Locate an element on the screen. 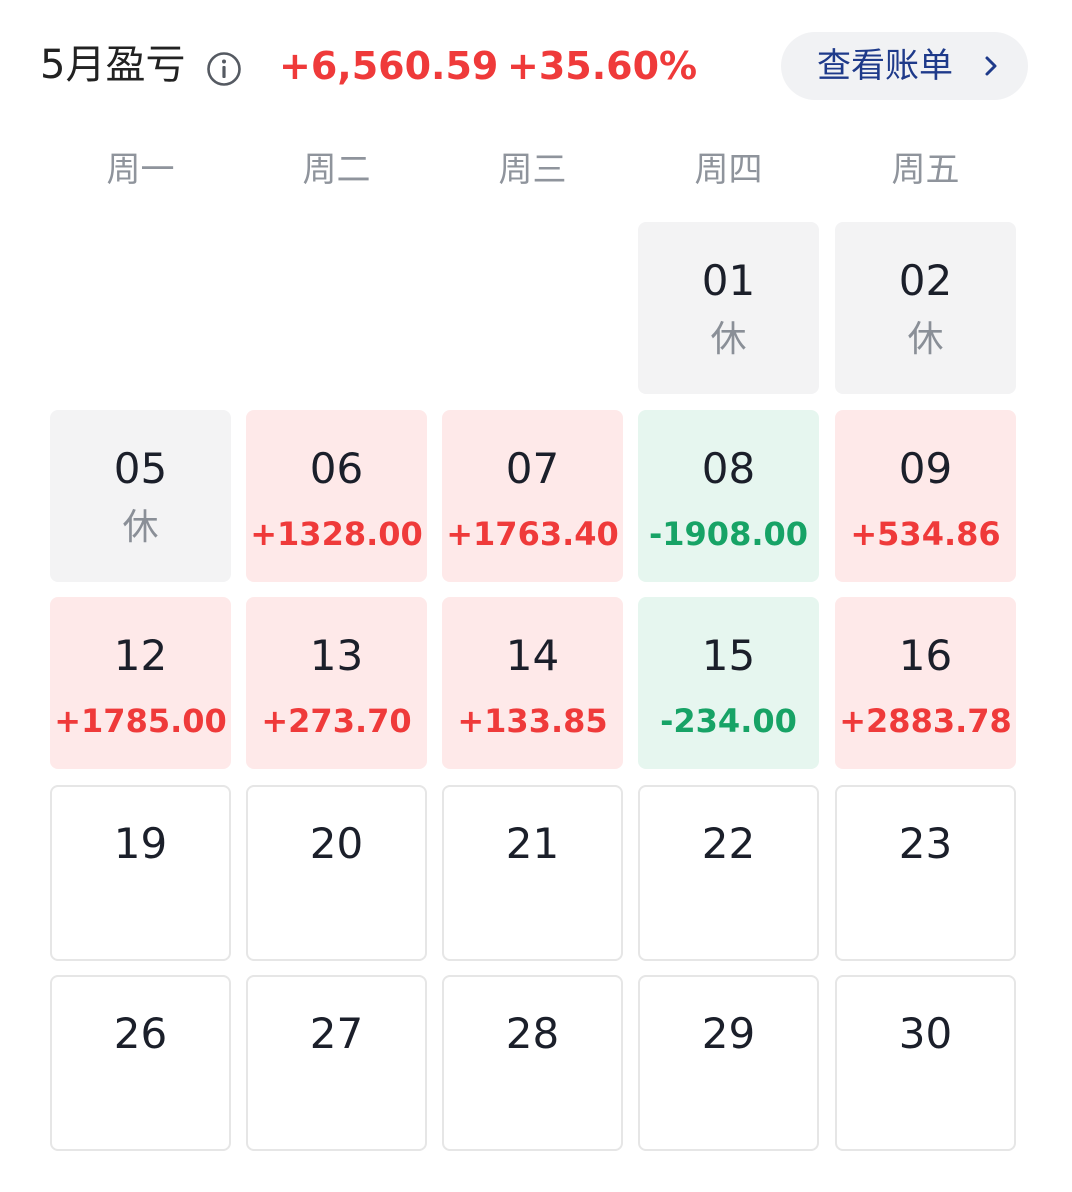 The image size is (1072, 1192). calendar-day-cell: 13 +273.70 is located at coordinates (336, 683).